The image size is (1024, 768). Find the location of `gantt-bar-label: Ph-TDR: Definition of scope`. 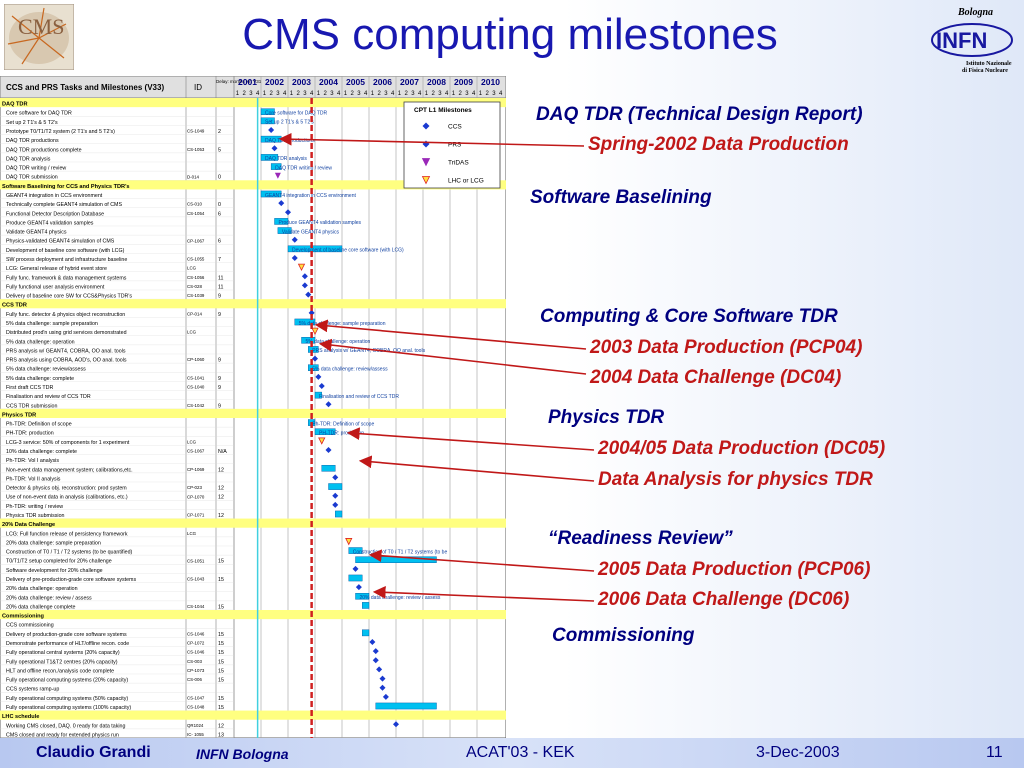

gantt-bar-label: Ph-TDR: Definition of scope is located at coordinates (343, 424).